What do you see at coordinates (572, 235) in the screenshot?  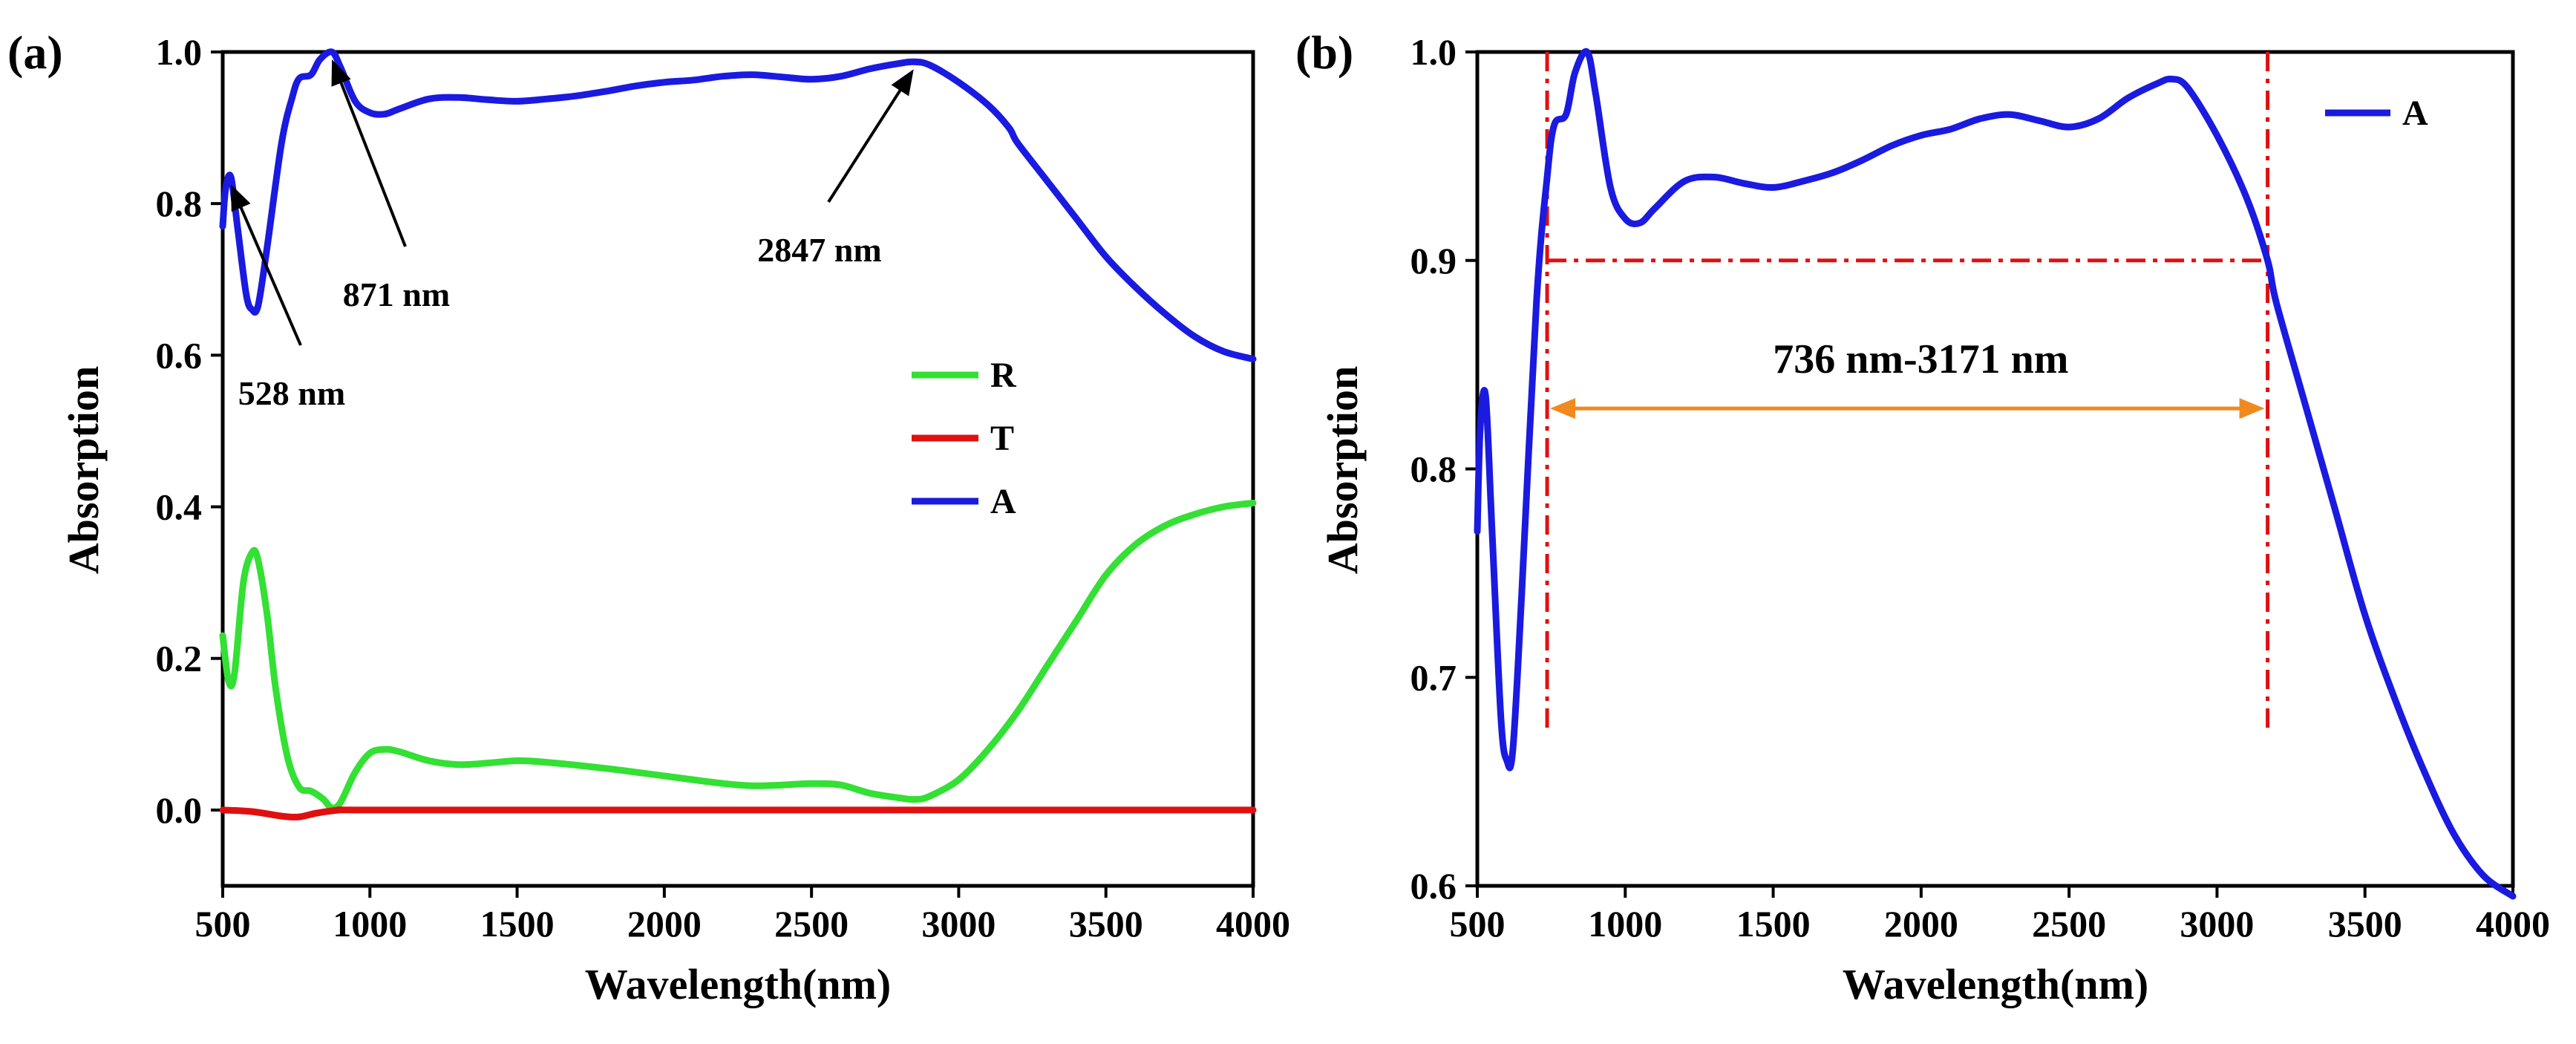 I see `panel-a-annotations: 528 nm 871 nm 2847 nm` at bounding box center [572, 235].